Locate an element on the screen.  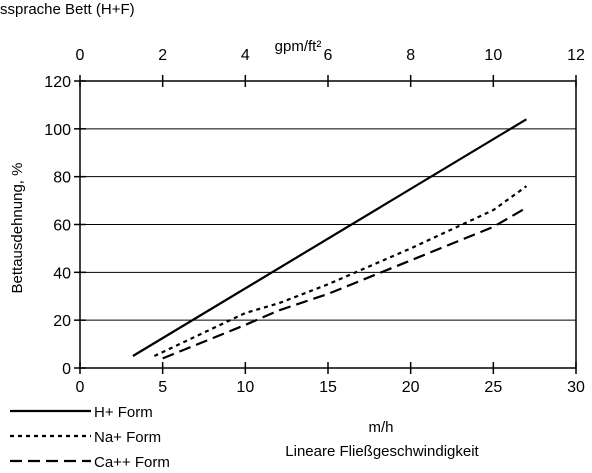
x-tick-label: 15 is located at coordinates (328, 387).